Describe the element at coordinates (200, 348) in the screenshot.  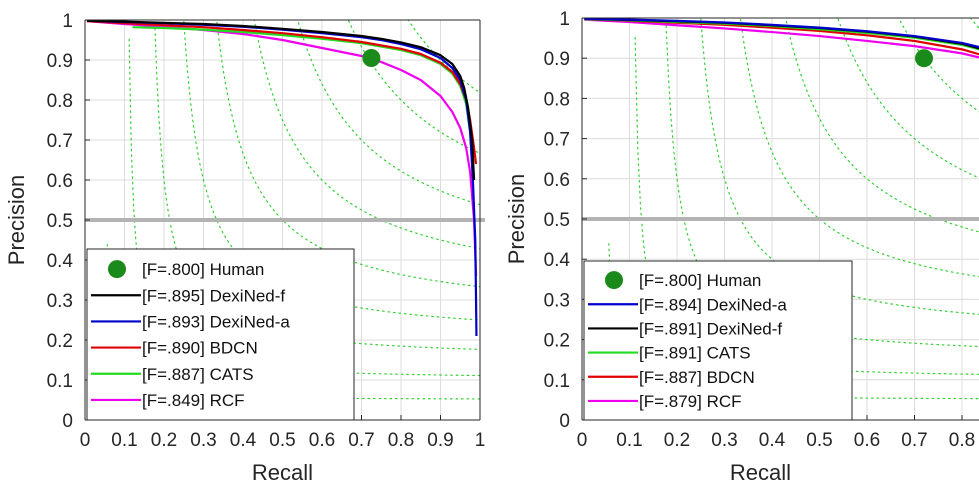
I see `legend-label: [F=.890] BDCN` at that location.